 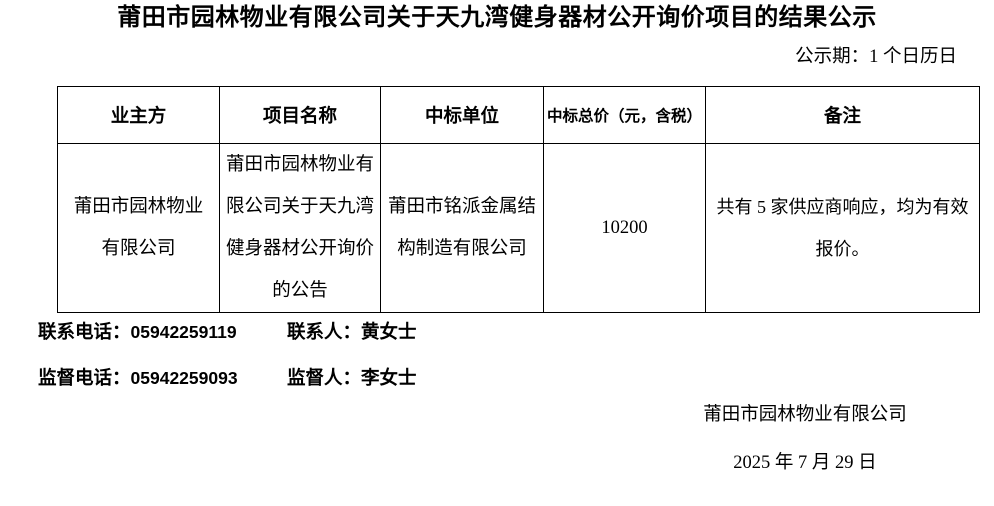 I want to click on col-header-project-name: 项目名称, so click(x=300, y=115).